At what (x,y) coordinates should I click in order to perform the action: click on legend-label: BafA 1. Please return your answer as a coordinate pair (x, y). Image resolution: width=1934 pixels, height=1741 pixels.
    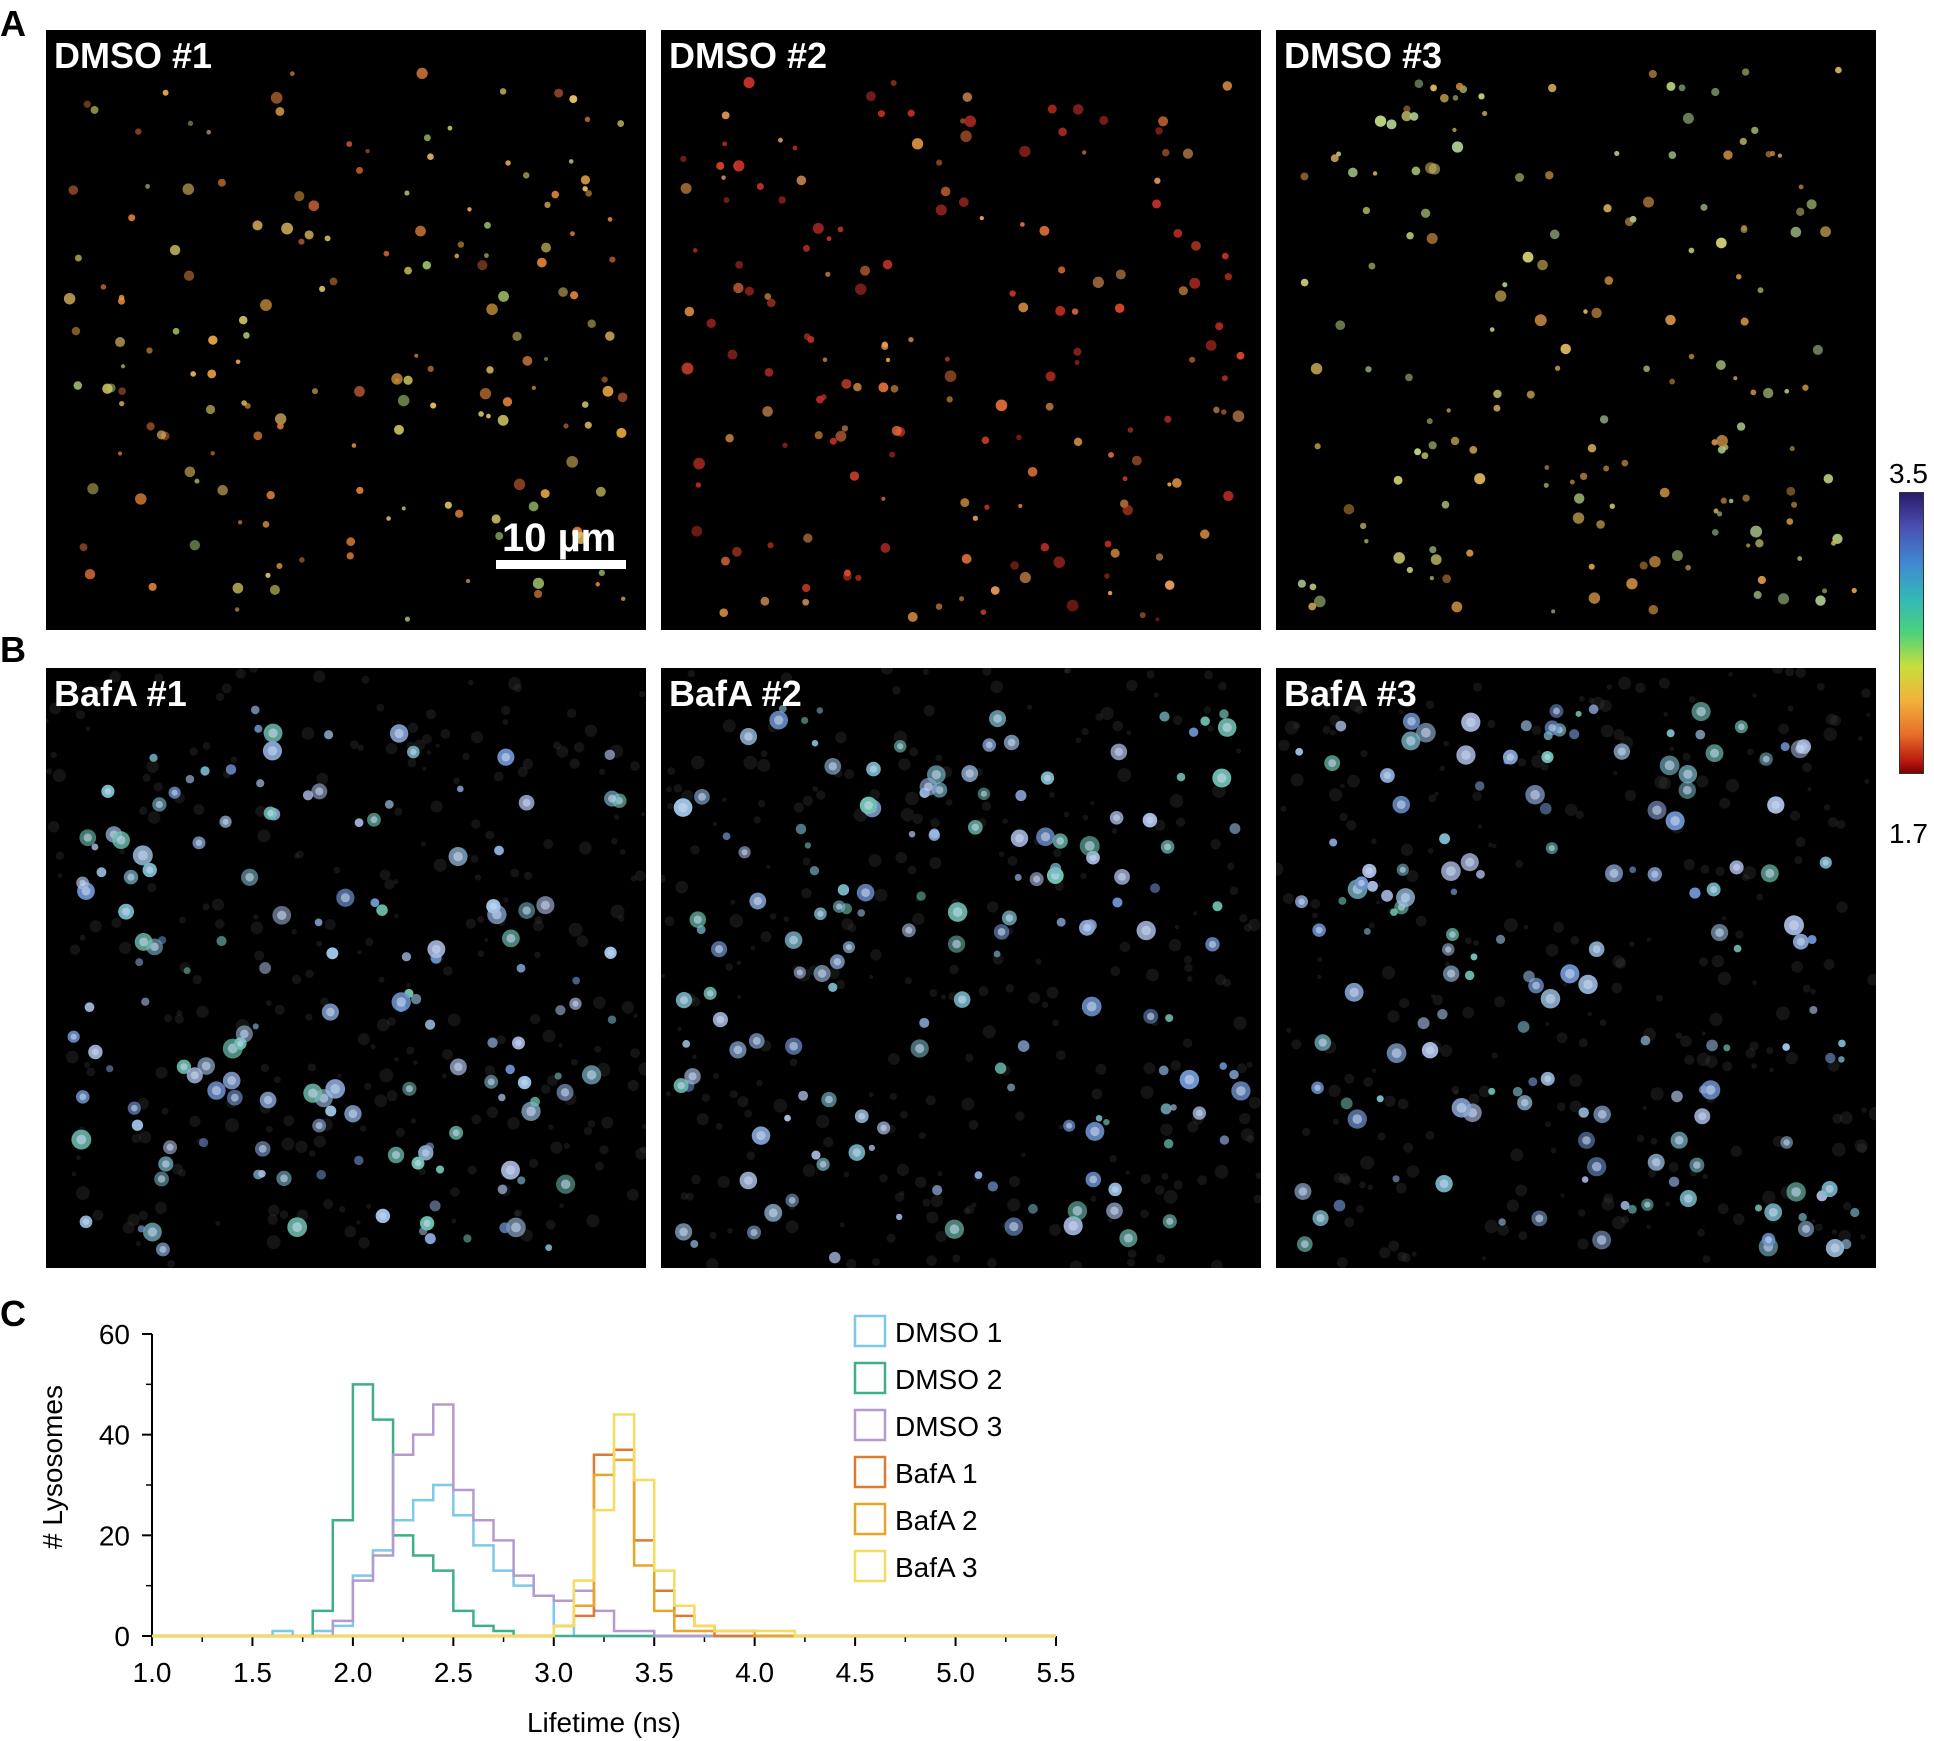
    Looking at the image, I should click on (936, 1473).